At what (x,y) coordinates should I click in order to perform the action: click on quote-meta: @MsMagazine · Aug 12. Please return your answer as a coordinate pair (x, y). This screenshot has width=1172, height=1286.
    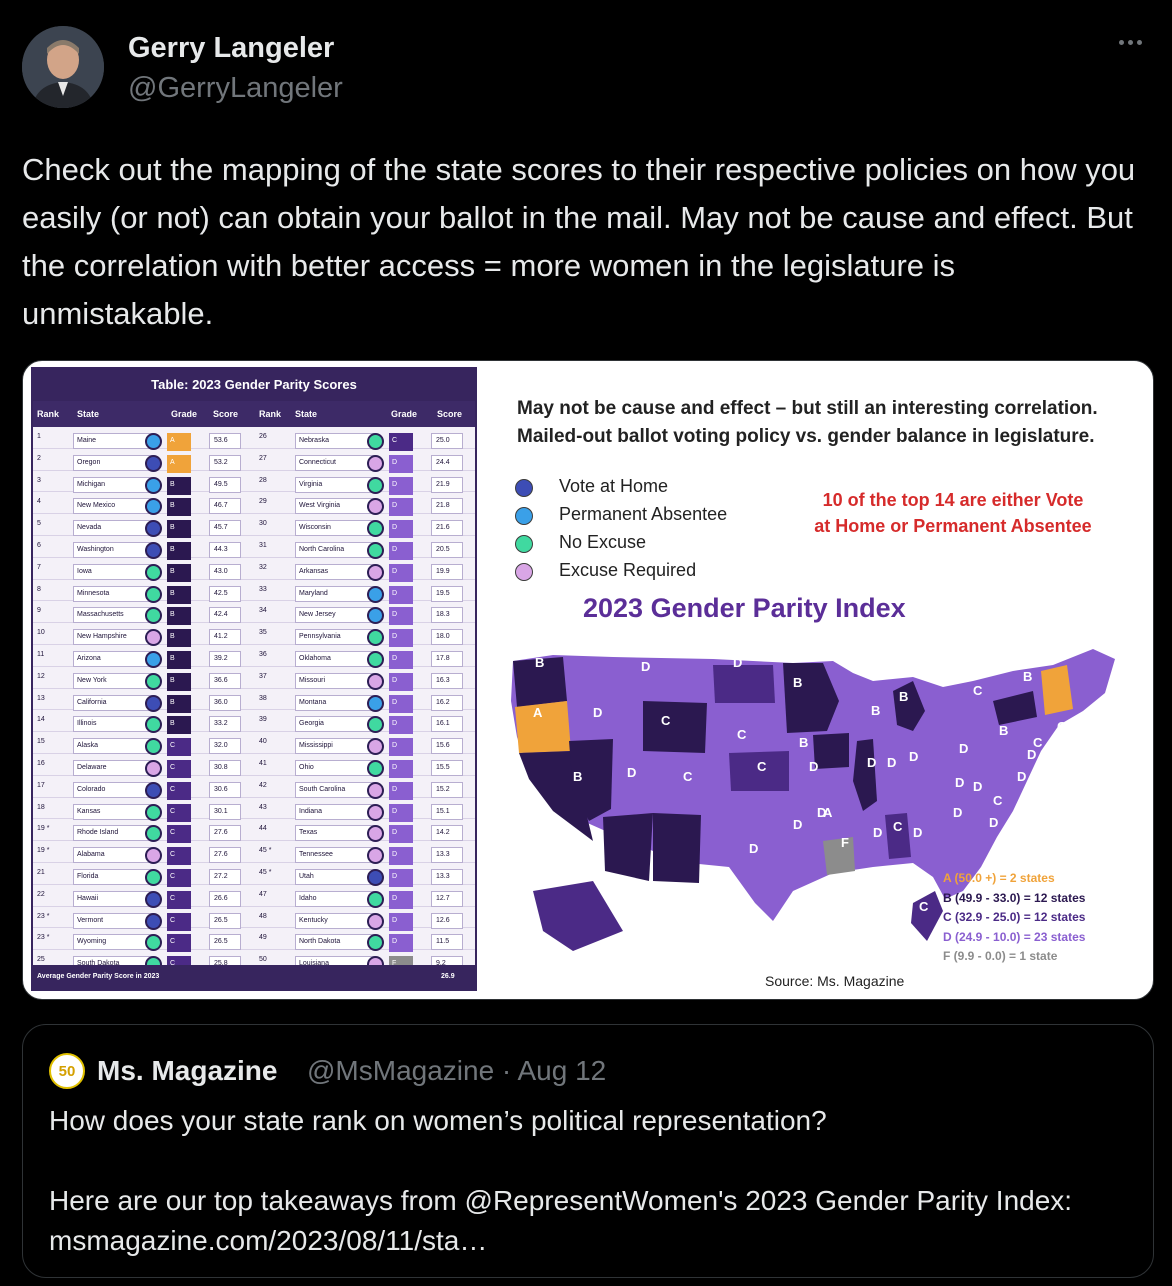
    Looking at the image, I should click on (457, 1070).